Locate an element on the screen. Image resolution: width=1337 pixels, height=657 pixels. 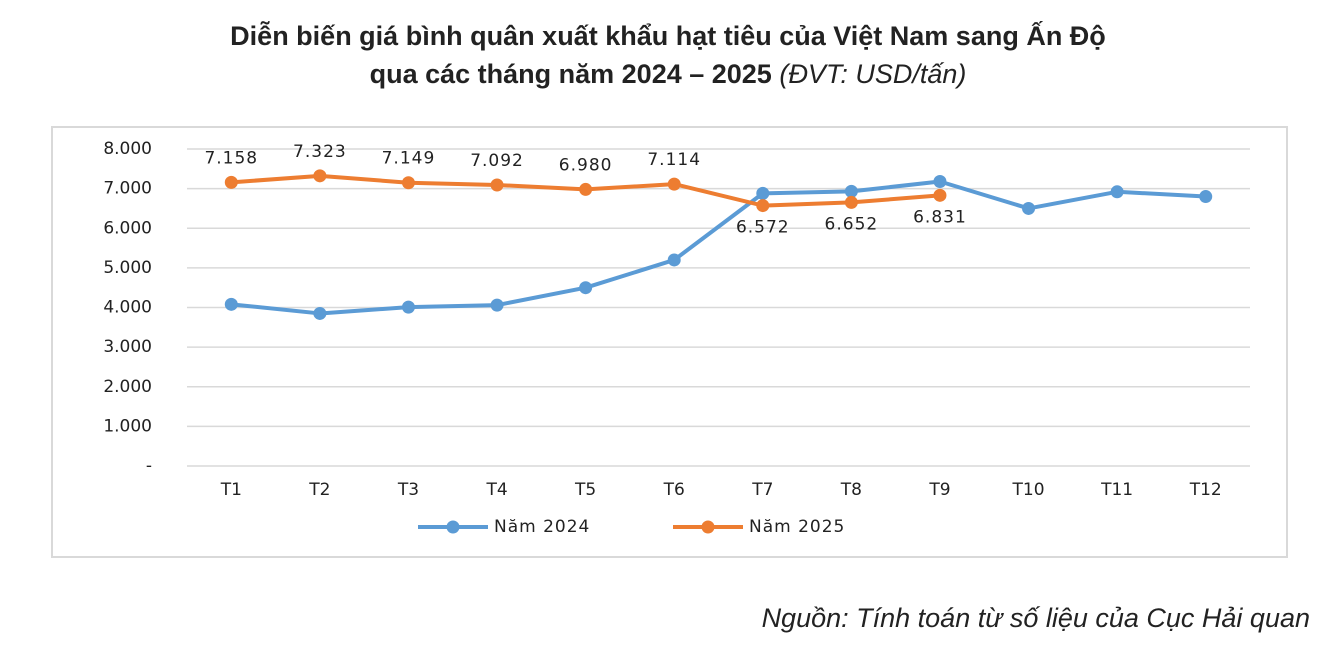
x-tick-label: T9 is located at coordinates (939, 490).